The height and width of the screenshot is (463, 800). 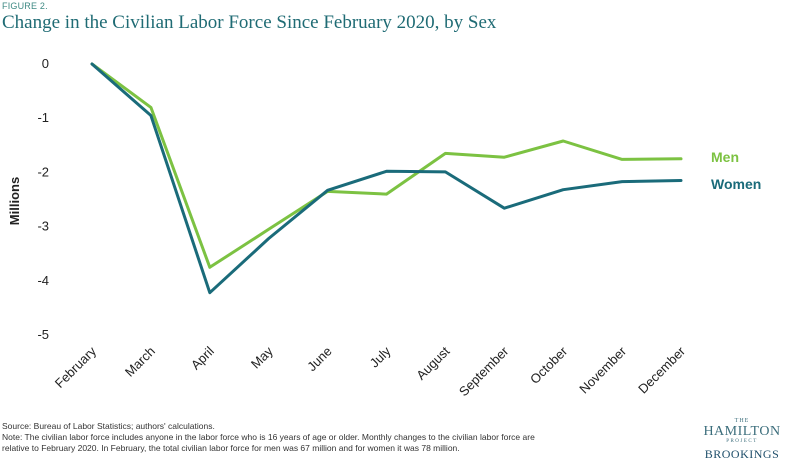 I want to click on logo-hamilton: HAMILTON, so click(x=742, y=431).